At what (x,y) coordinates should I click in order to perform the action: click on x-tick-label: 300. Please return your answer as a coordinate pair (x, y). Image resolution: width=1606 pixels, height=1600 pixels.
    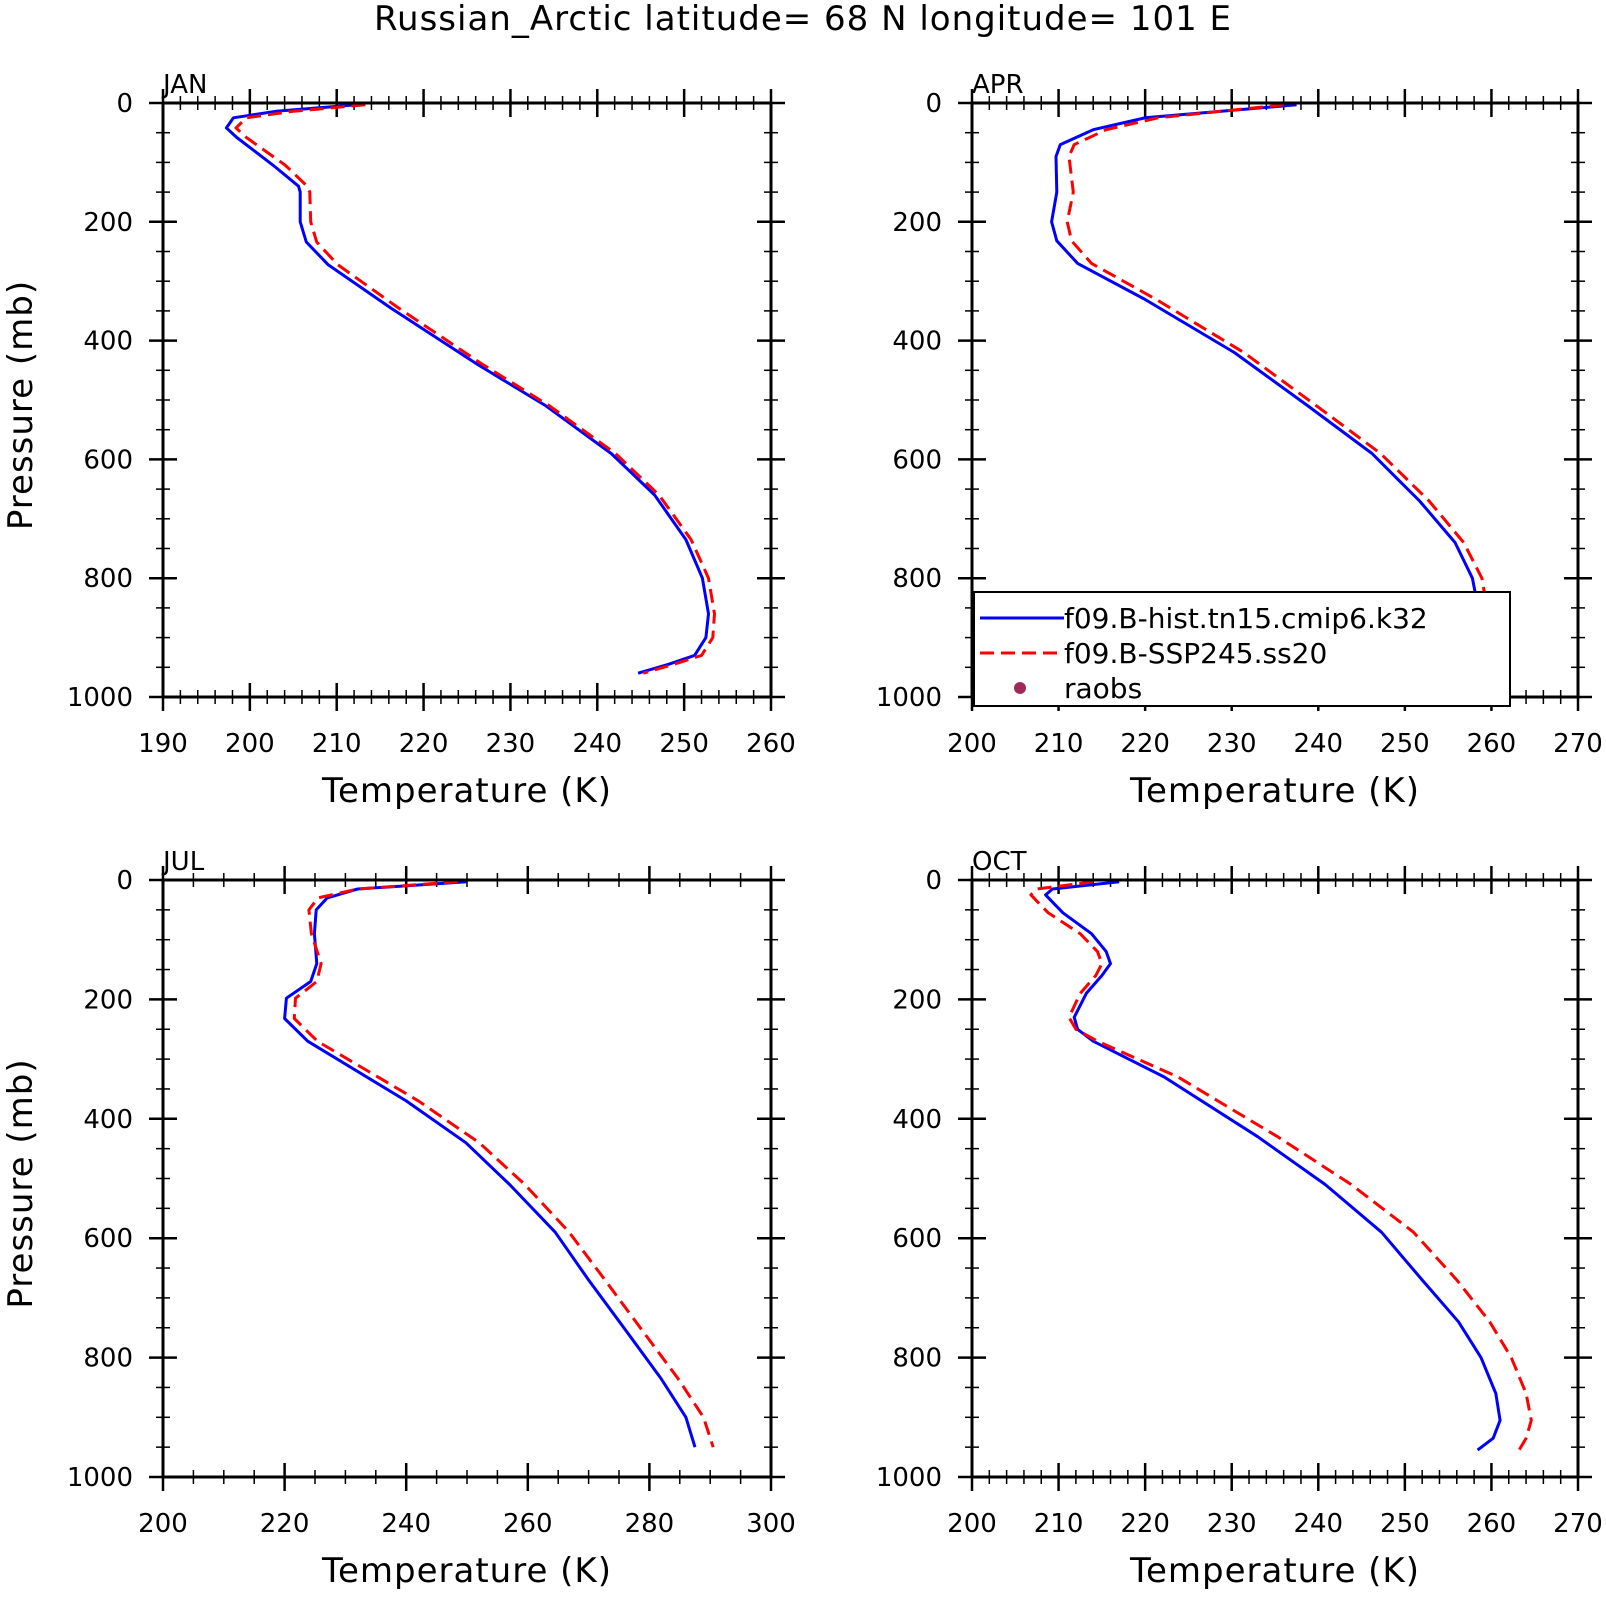
    Looking at the image, I should click on (771, 1524).